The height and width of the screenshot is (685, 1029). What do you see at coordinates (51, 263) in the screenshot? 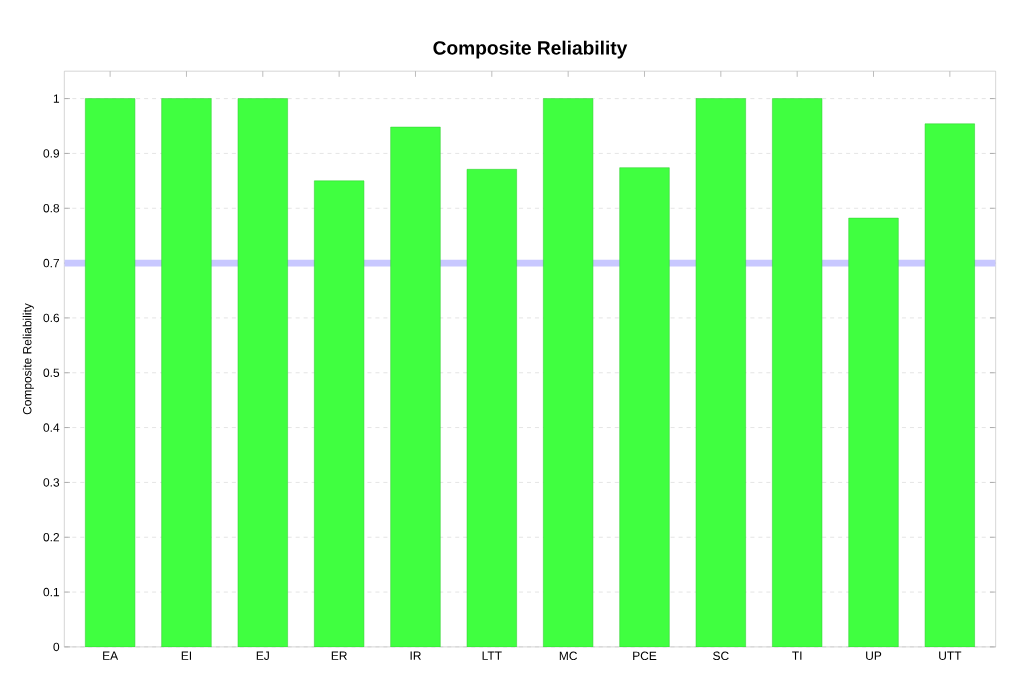
I see `y-tick-label: 0.7` at bounding box center [51, 263].